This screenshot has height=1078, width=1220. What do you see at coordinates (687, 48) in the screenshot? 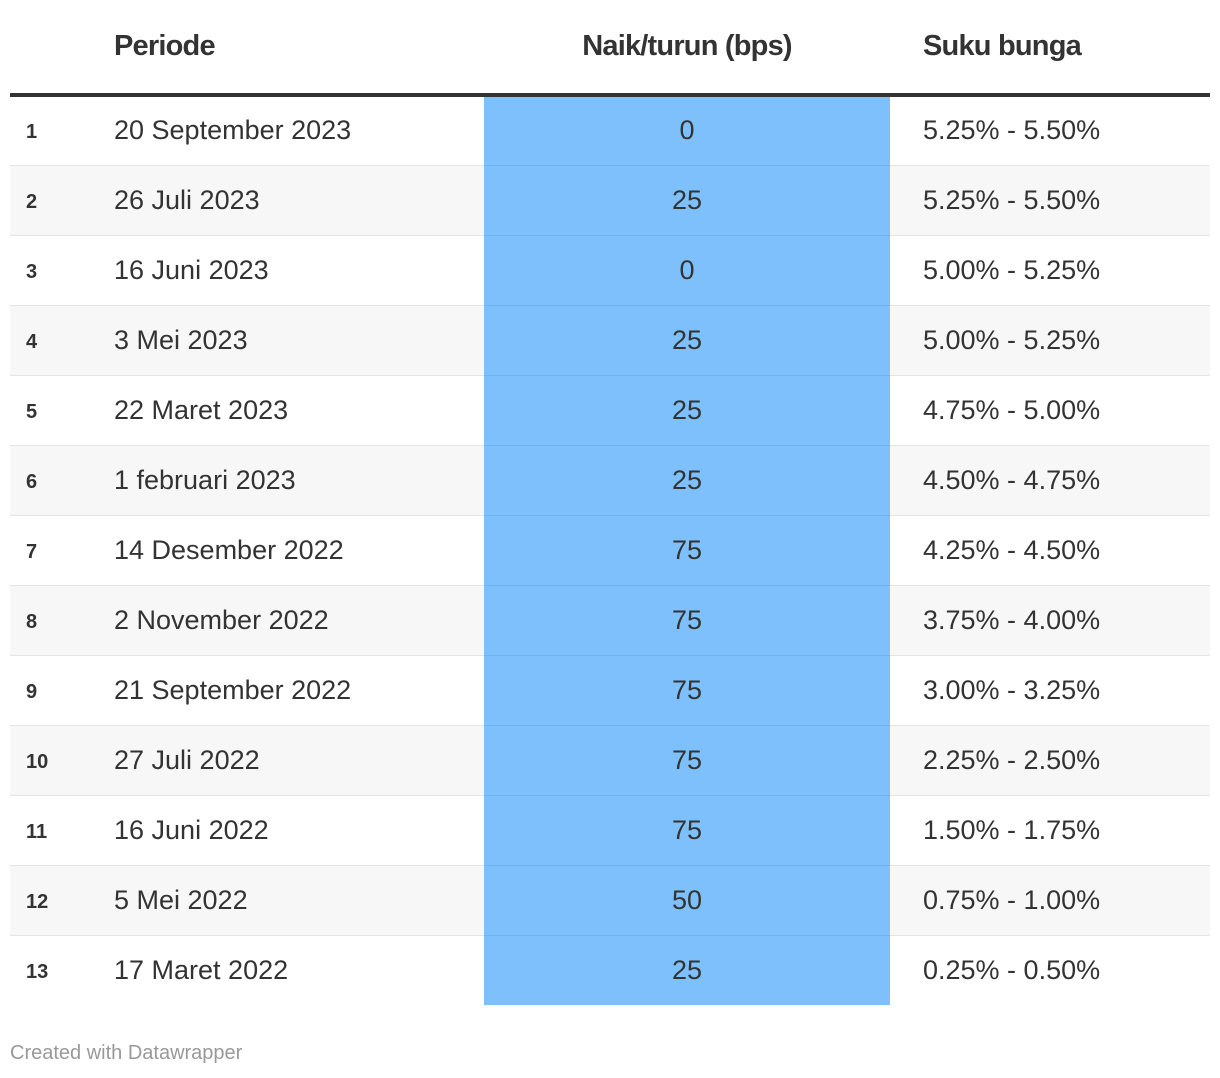
I see `header-change: Naik/turun (bps)` at bounding box center [687, 48].